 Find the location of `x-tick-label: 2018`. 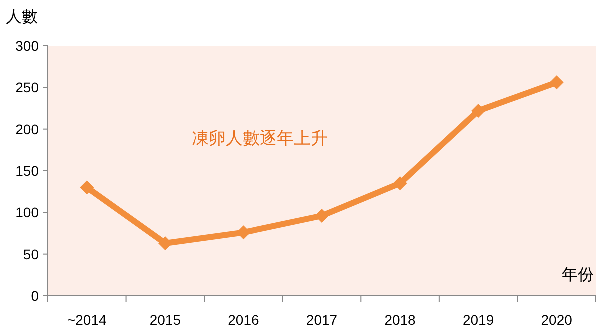

x-tick-label: 2018 is located at coordinates (400, 320).